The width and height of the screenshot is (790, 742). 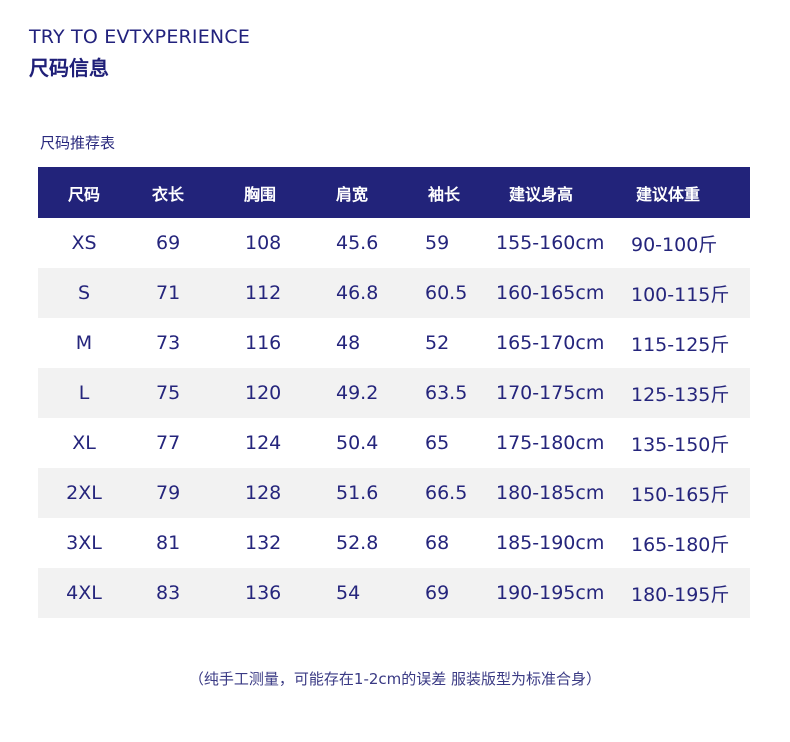 I want to click on table-row: L 75 120 49.2 63.5 170-175cm 125-135斤, so click(x=394, y=393).